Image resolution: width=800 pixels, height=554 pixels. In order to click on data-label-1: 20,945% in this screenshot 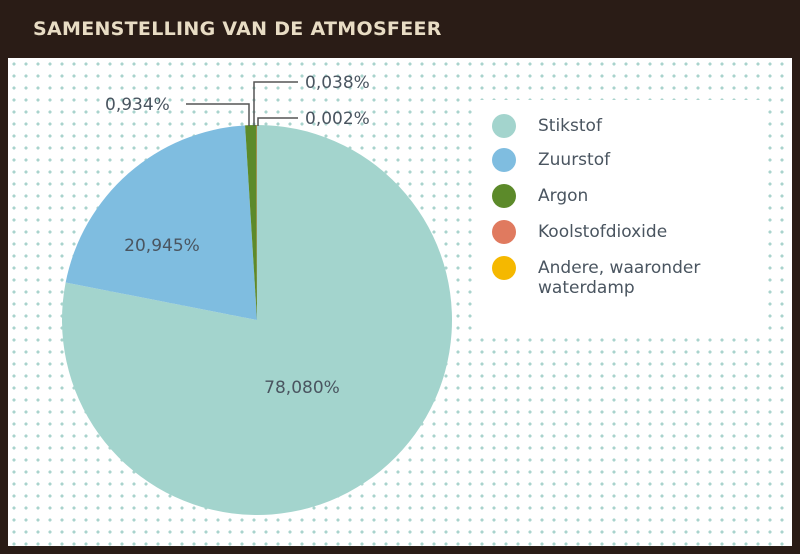, I will do `click(162, 246)`.